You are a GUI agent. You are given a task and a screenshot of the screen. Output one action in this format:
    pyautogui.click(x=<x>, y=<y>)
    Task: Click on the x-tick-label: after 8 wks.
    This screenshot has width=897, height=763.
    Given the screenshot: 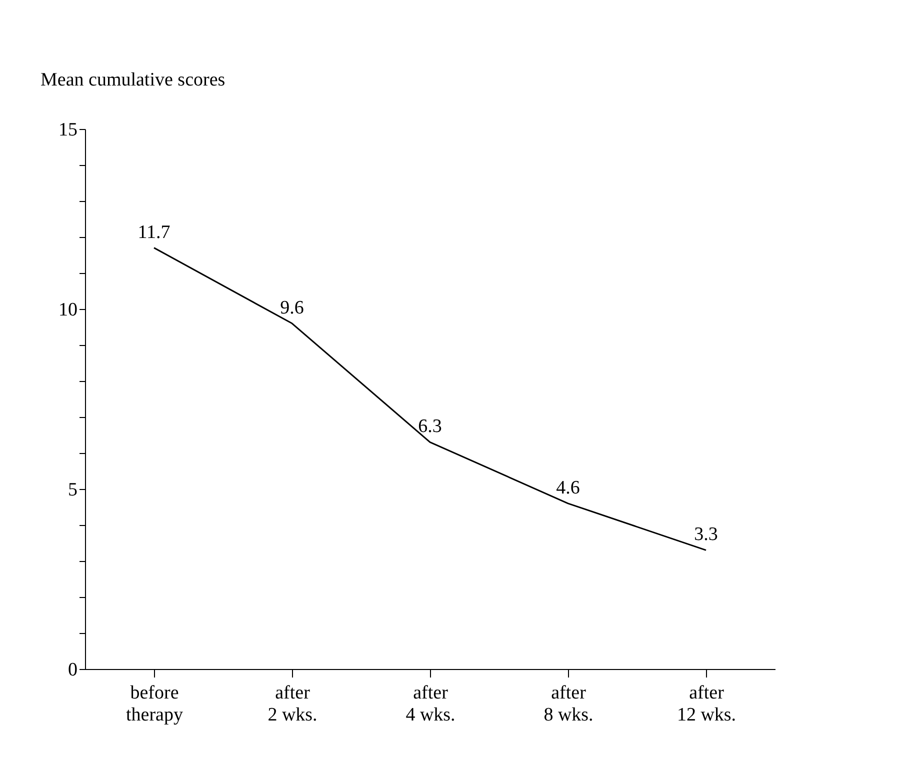 What is the action you would take?
    pyautogui.click(x=569, y=704)
    